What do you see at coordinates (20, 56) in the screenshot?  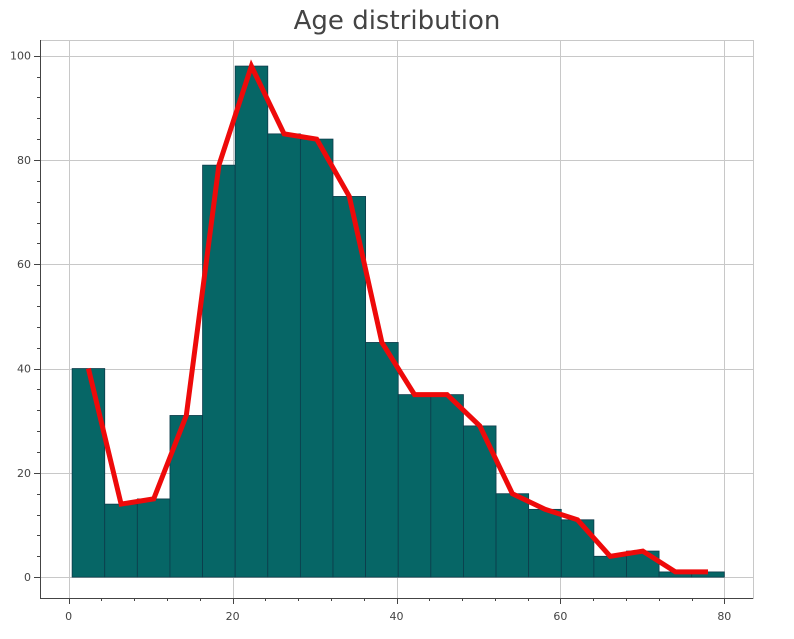 I see `y-tick-label: 100` at bounding box center [20, 56].